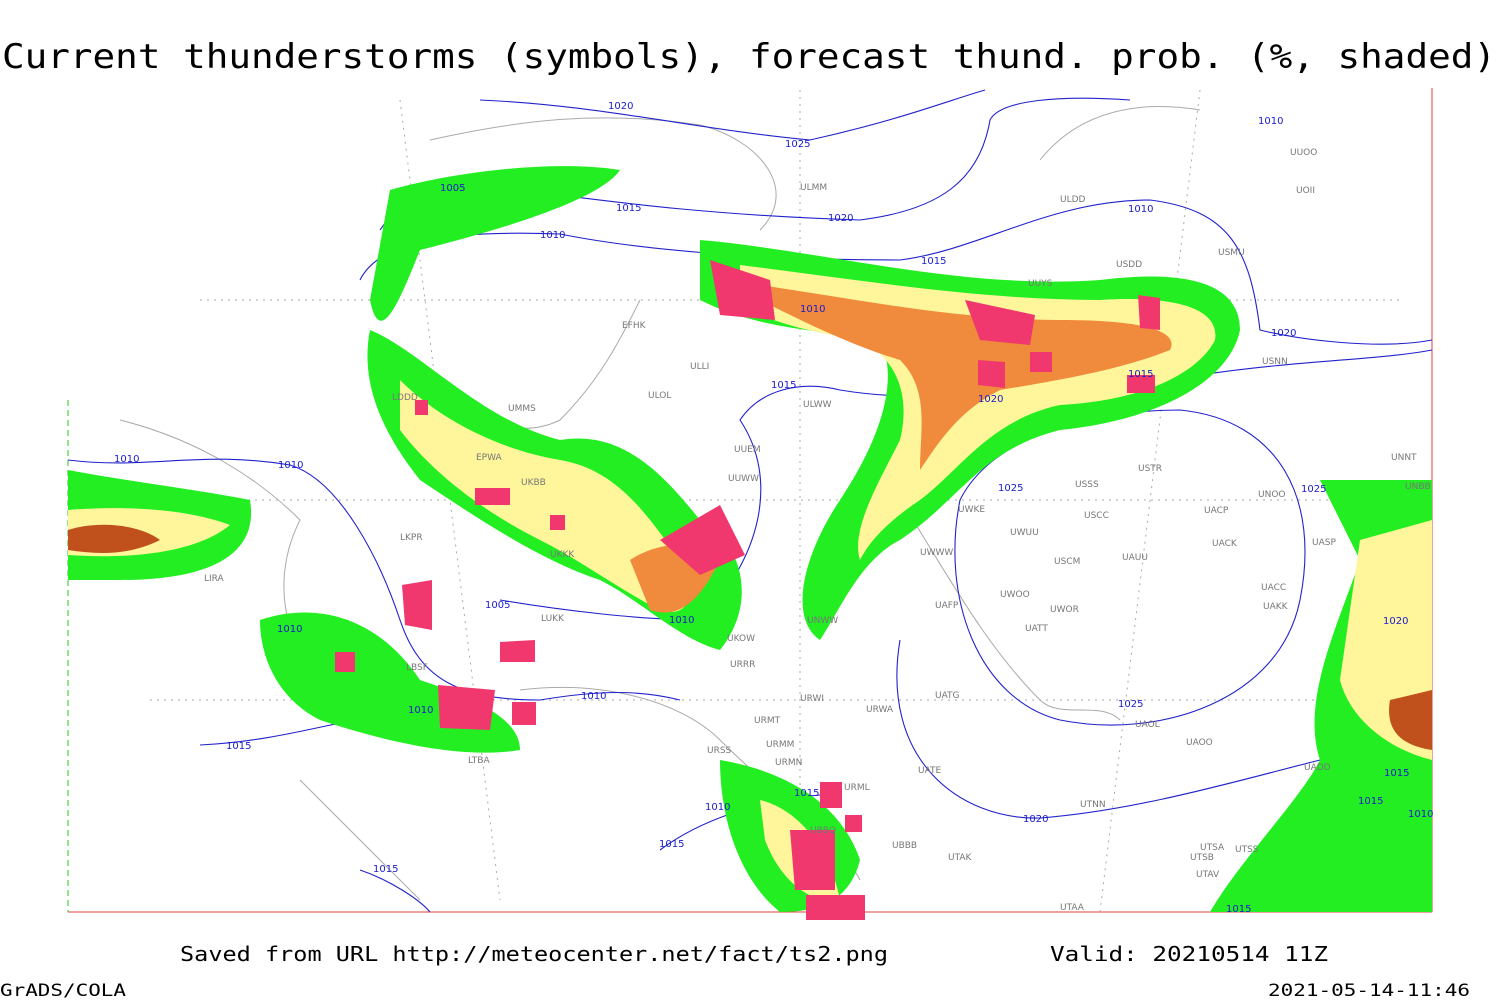 Image resolution: width=1500 pixels, height=1000 pixels. What do you see at coordinates (1418, 487) in the screenshot?
I see `station-label: UNBB` at bounding box center [1418, 487].